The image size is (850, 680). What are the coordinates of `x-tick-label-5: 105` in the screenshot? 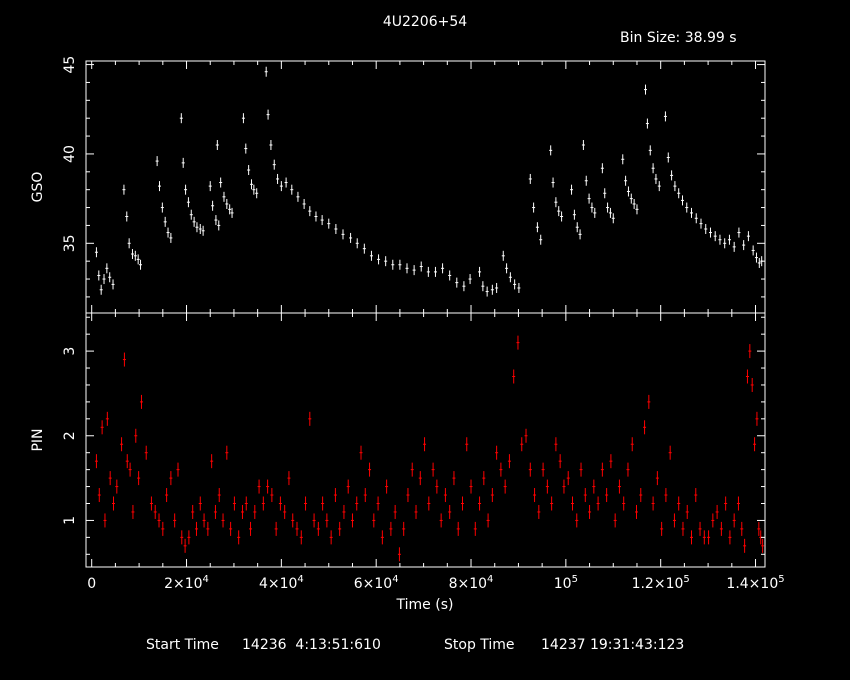 It's located at (566, 583).